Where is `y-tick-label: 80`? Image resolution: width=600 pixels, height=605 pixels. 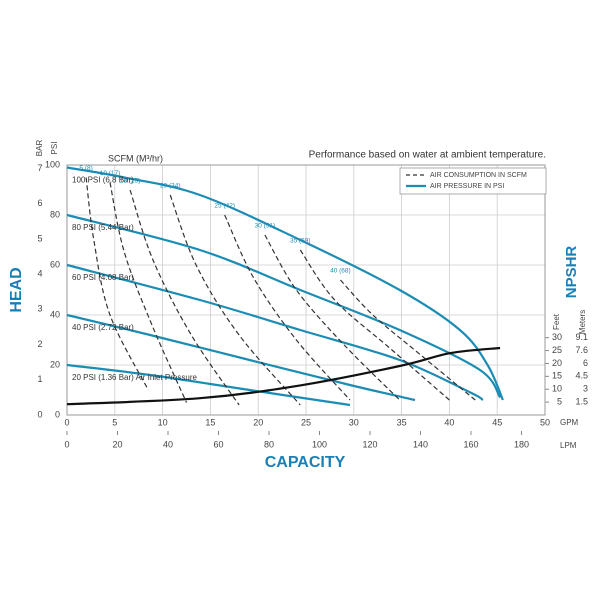 y-tick-label: 80 is located at coordinates (55, 214).